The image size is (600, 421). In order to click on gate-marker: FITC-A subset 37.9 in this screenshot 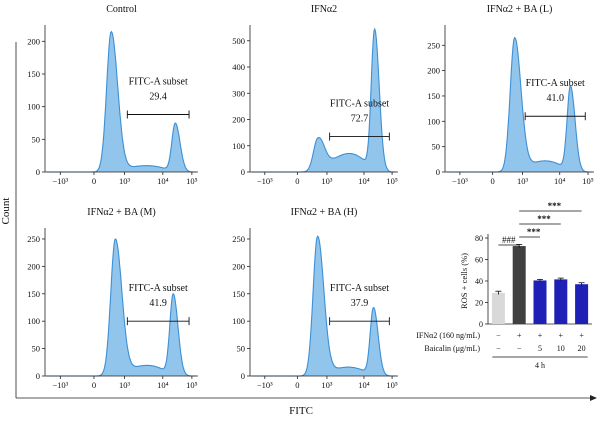, I will do `click(359, 304)`.